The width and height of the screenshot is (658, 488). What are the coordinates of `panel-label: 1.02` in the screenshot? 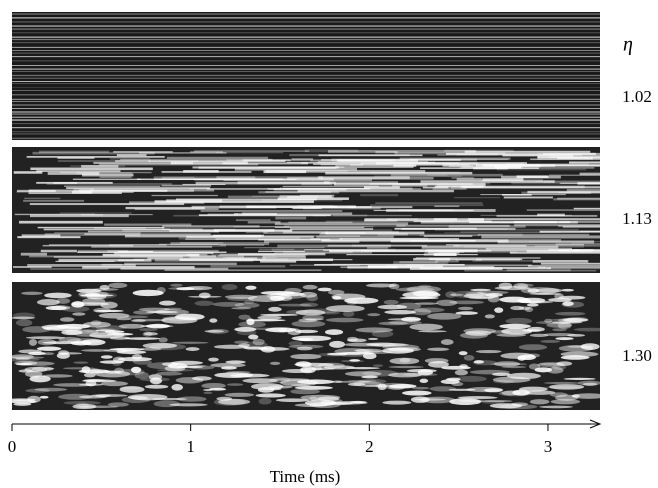 It's located at (637, 96).